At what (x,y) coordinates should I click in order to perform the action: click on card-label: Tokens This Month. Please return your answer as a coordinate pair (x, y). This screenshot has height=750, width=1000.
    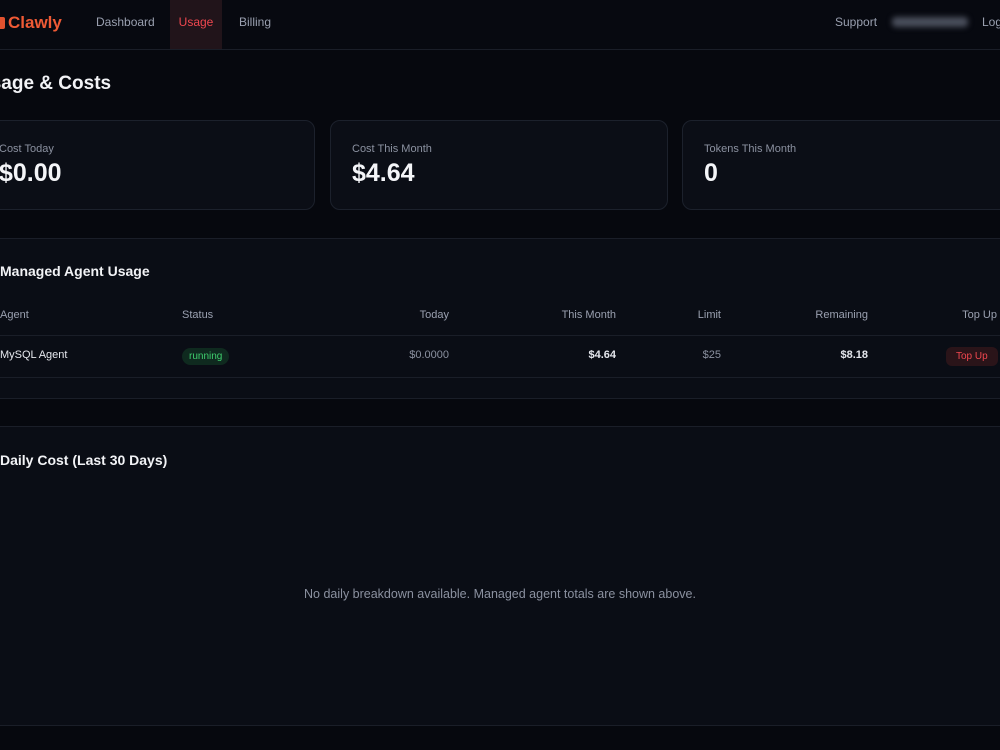
    Looking at the image, I should click on (750, 149).